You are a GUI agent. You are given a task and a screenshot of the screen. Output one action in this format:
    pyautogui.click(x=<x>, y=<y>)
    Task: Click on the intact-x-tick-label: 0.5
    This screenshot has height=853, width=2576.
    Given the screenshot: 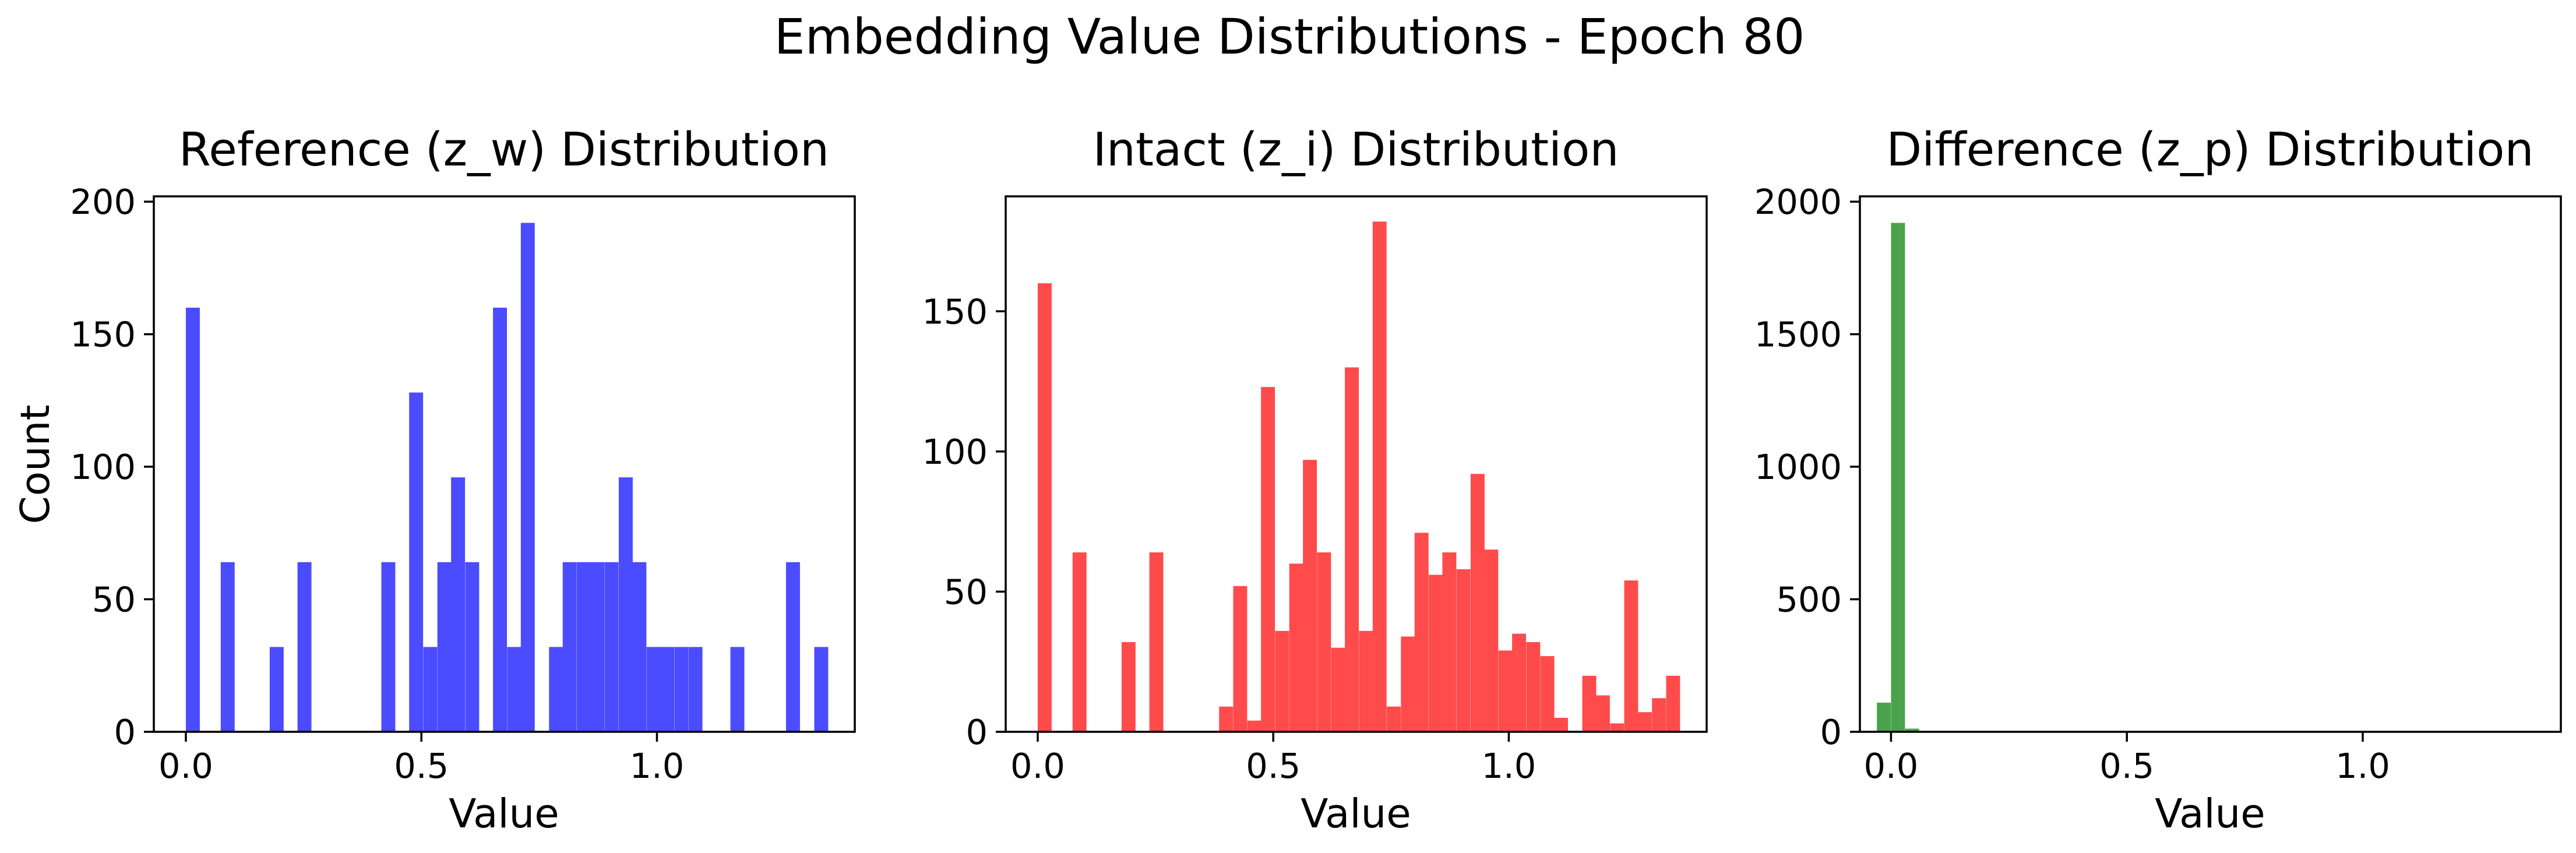 What is the action you would take?
    pyautogui.click(x=1273, y=766)
    